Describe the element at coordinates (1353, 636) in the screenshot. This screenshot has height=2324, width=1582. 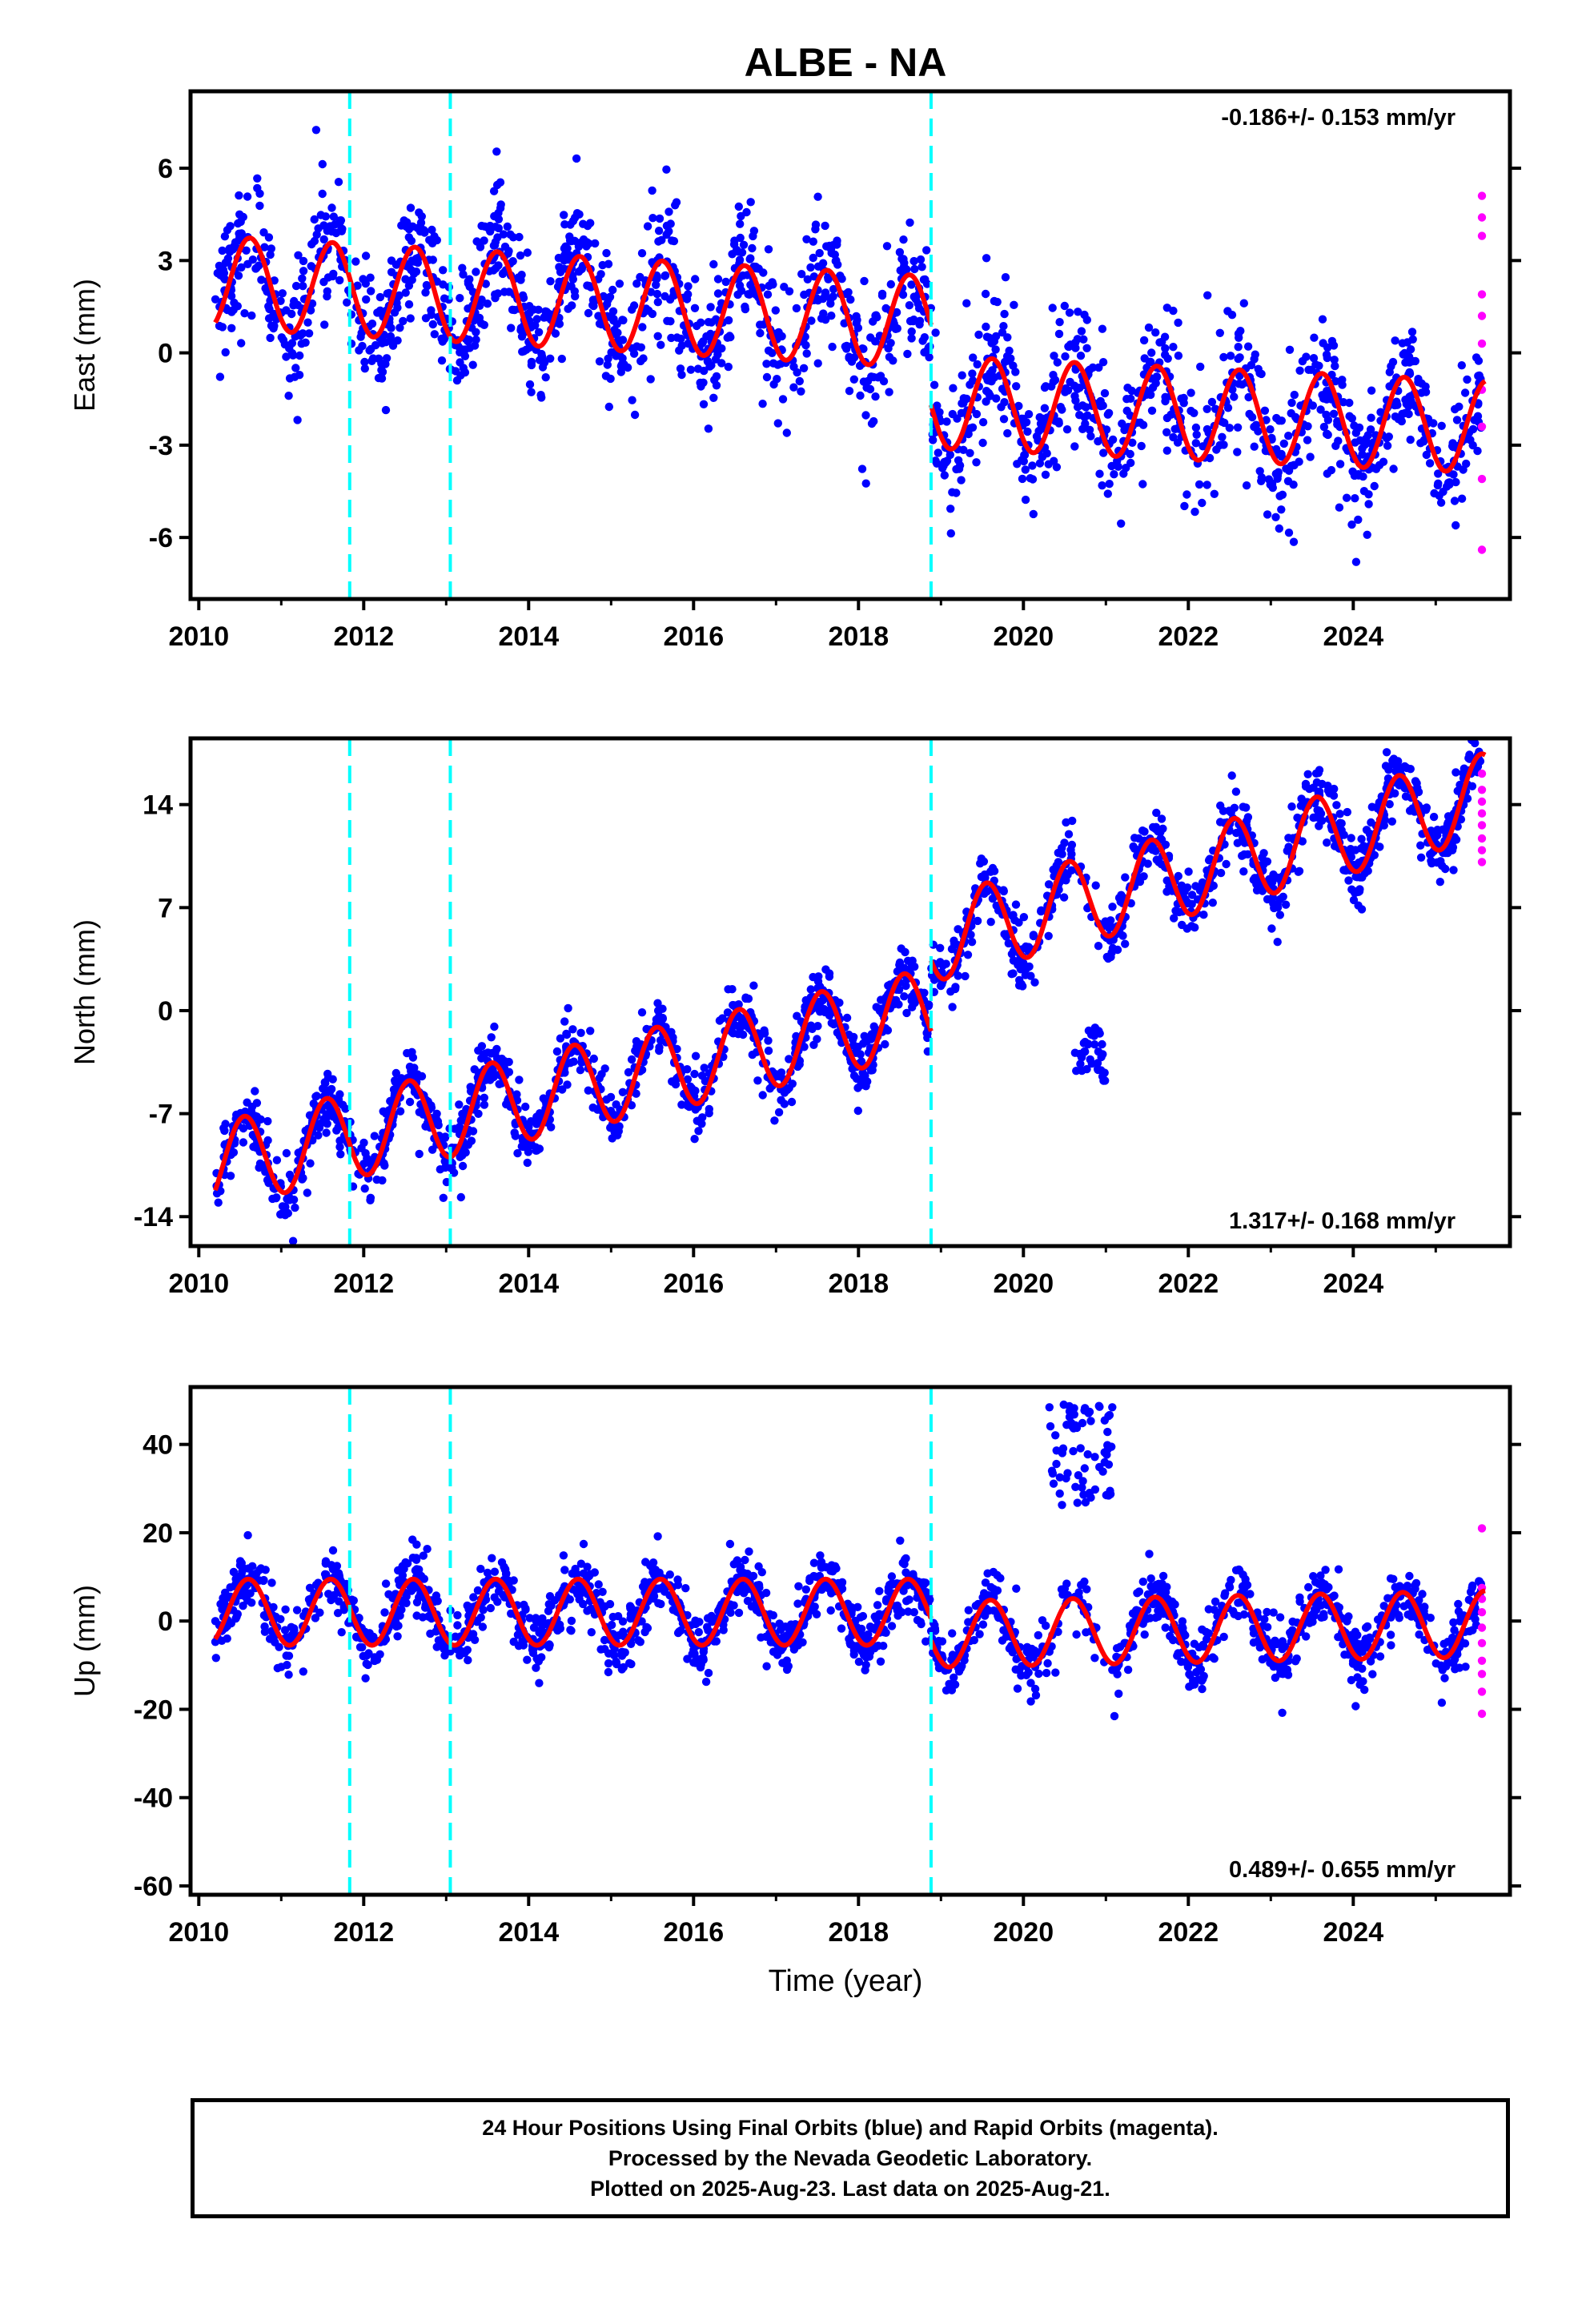
I see `x-tick-label: 2024` at that location.